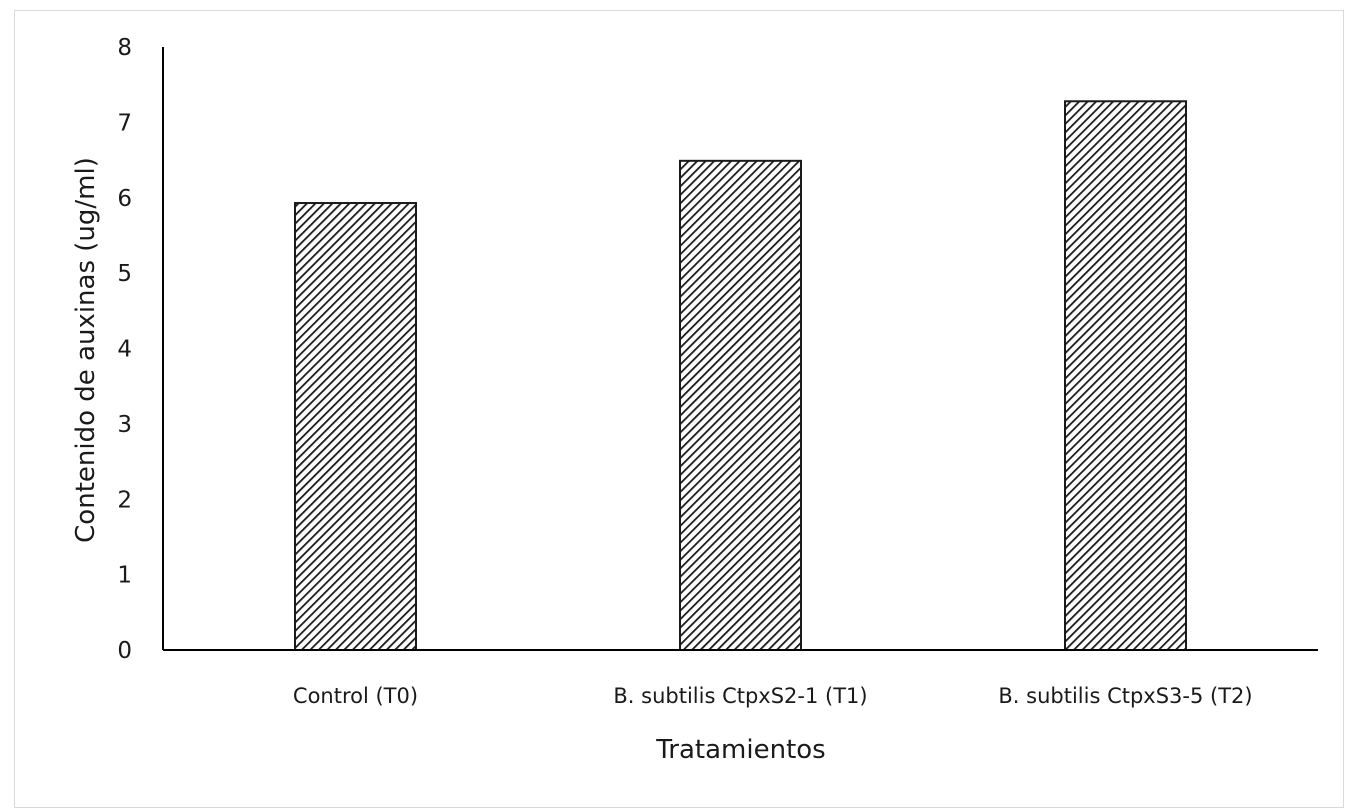  Describe the element at coordinates (124, 500) in the screenshot. I see `y-tick-label: 2` at that location.